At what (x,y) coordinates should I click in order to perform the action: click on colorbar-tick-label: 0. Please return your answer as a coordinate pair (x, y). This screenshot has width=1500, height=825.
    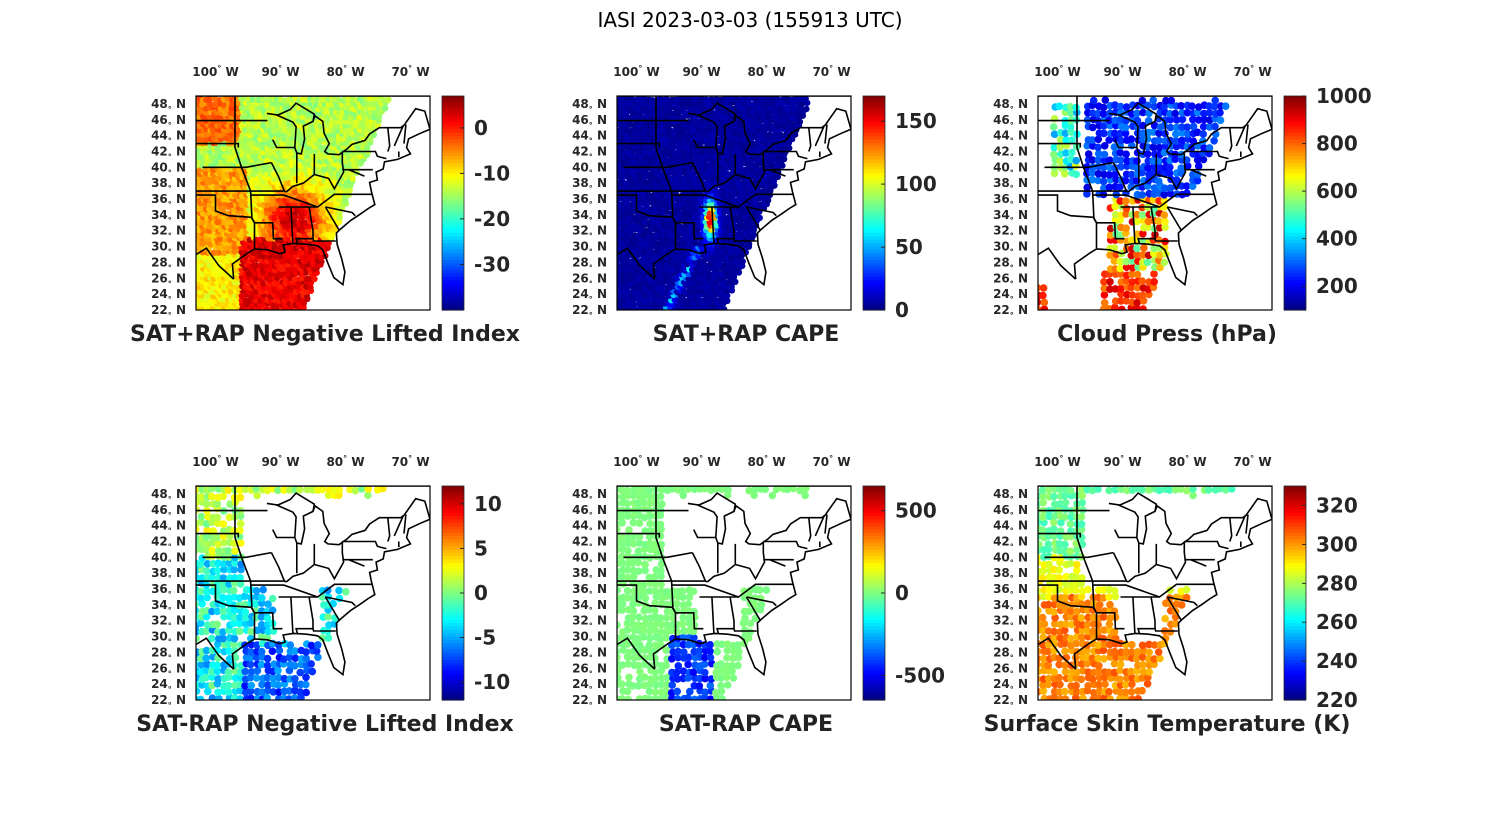
    Looking at the image, I should click on (481, 128).